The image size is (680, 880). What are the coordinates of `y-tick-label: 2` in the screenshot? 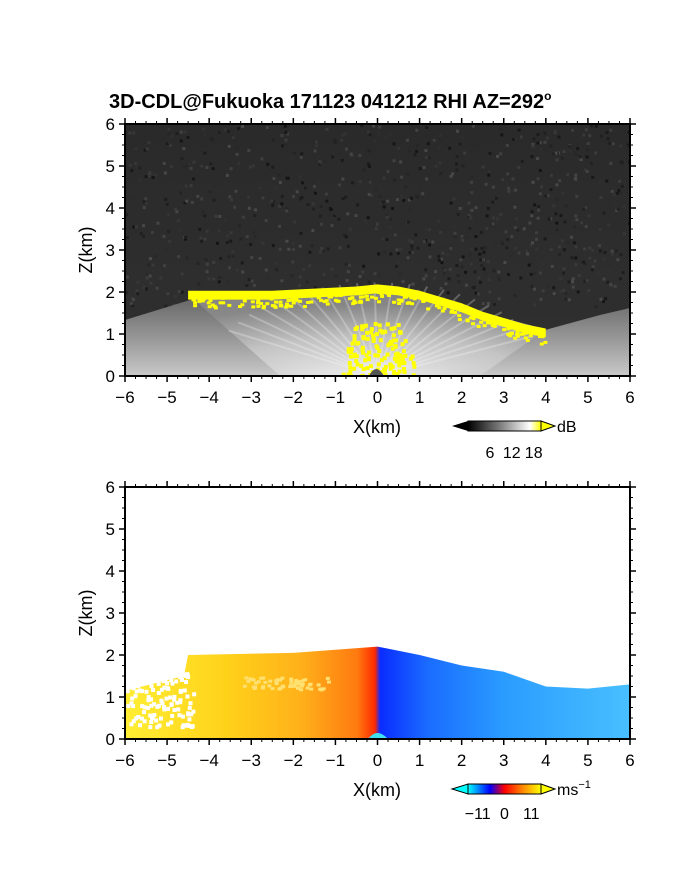 It's located at (110, 292).